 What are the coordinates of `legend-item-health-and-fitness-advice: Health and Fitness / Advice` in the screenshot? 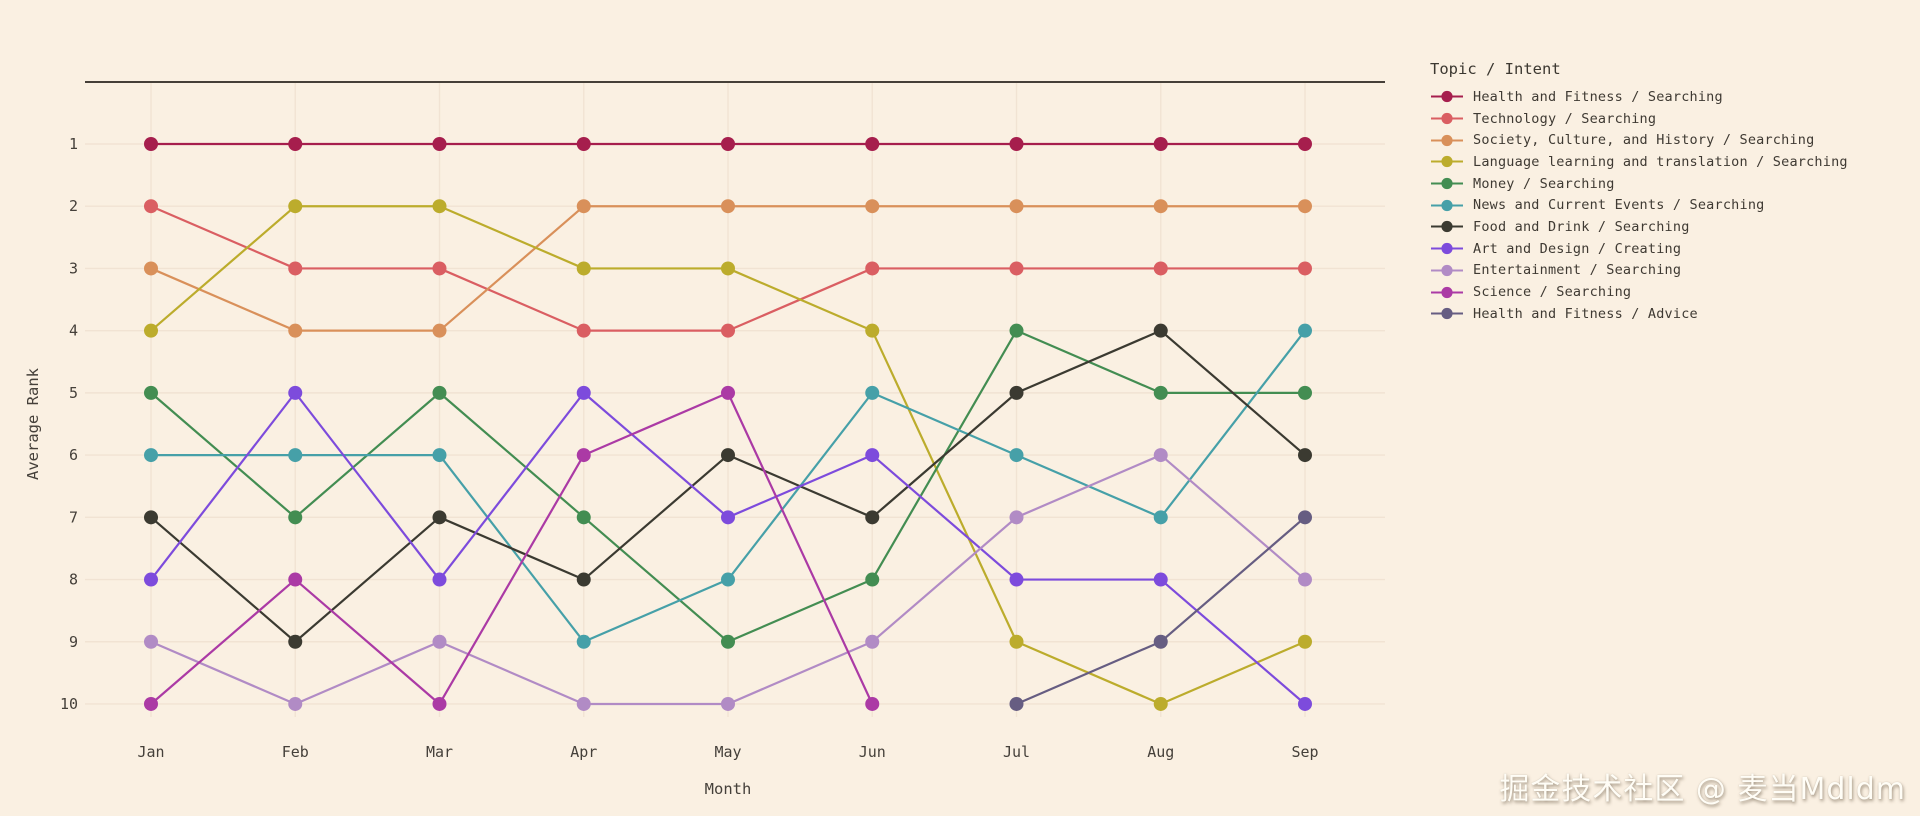 It's located at (1639, 314).